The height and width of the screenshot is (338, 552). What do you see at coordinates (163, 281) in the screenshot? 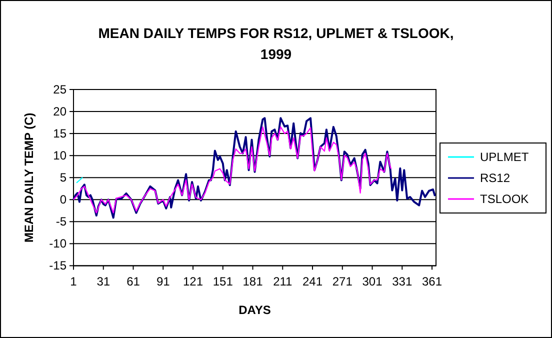
I see `x-tick-label: 91` at bounding box center [163, 281].